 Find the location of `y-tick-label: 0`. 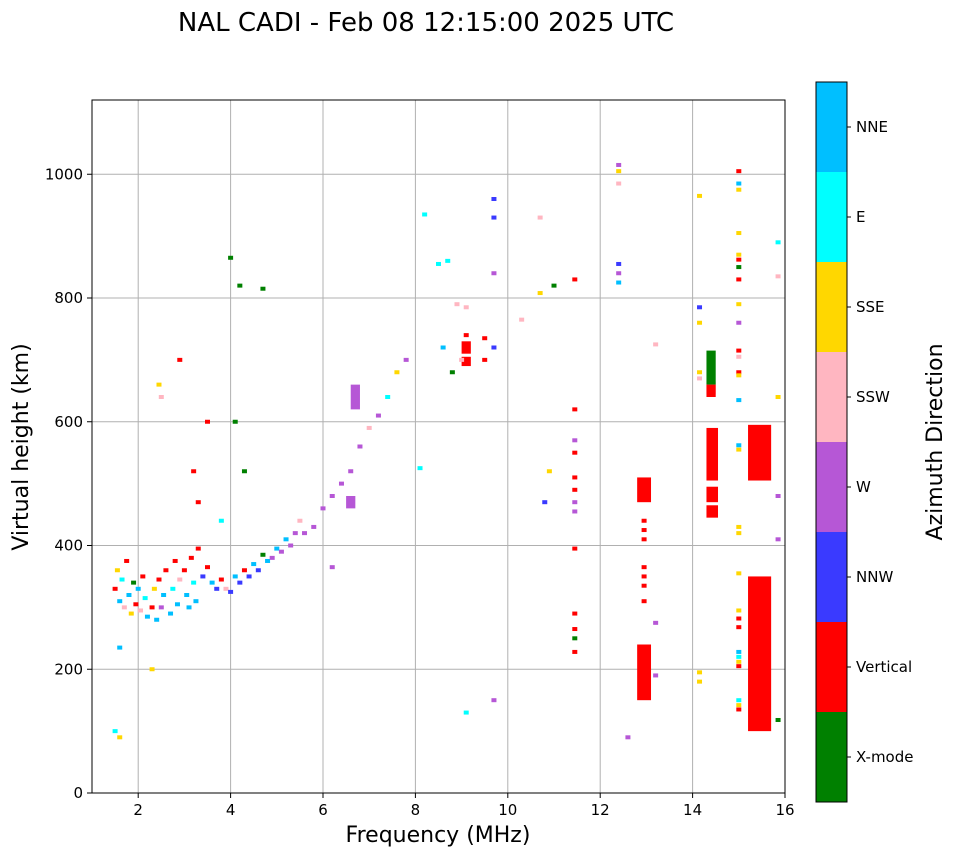

y-tick-label: 0 is located at coordinates (78, 793).